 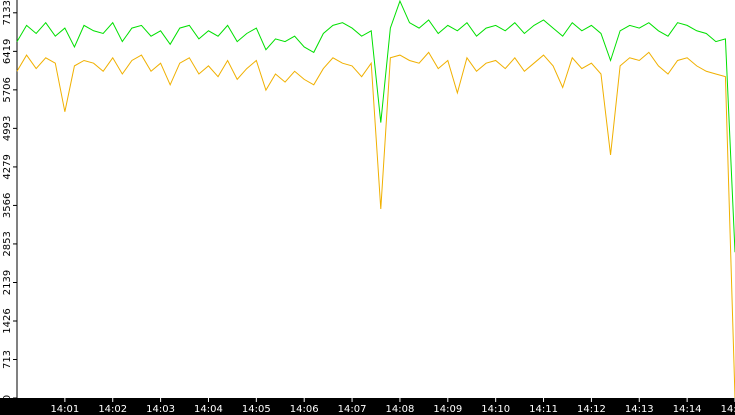 I want to click on y-tick-label: 4993, so click(x=7, y=128).